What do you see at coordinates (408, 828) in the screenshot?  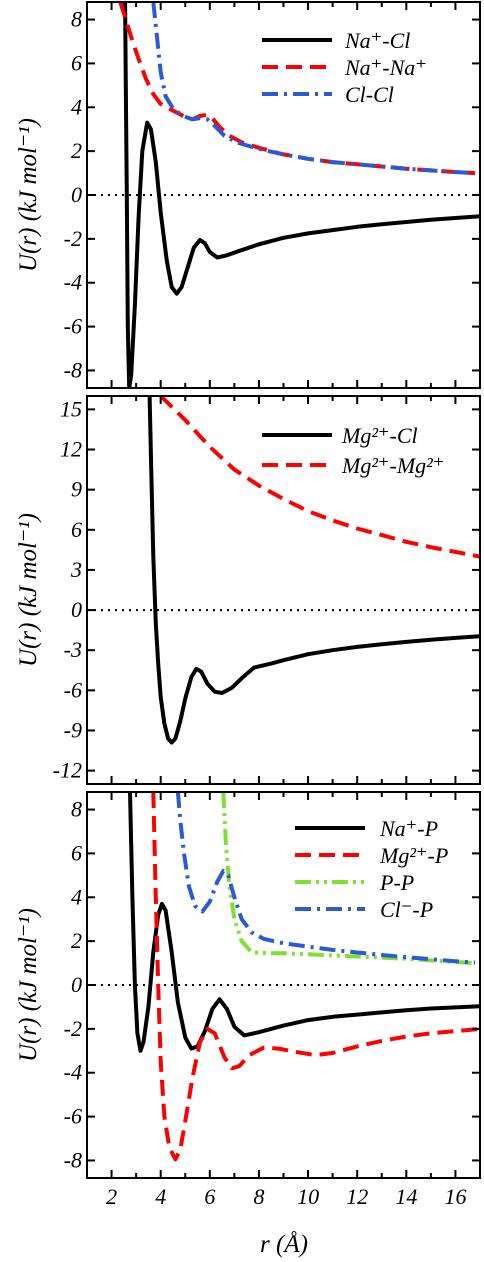 I see `legend-entry-label: Na⁺-P` at bounding box center [408, 828].